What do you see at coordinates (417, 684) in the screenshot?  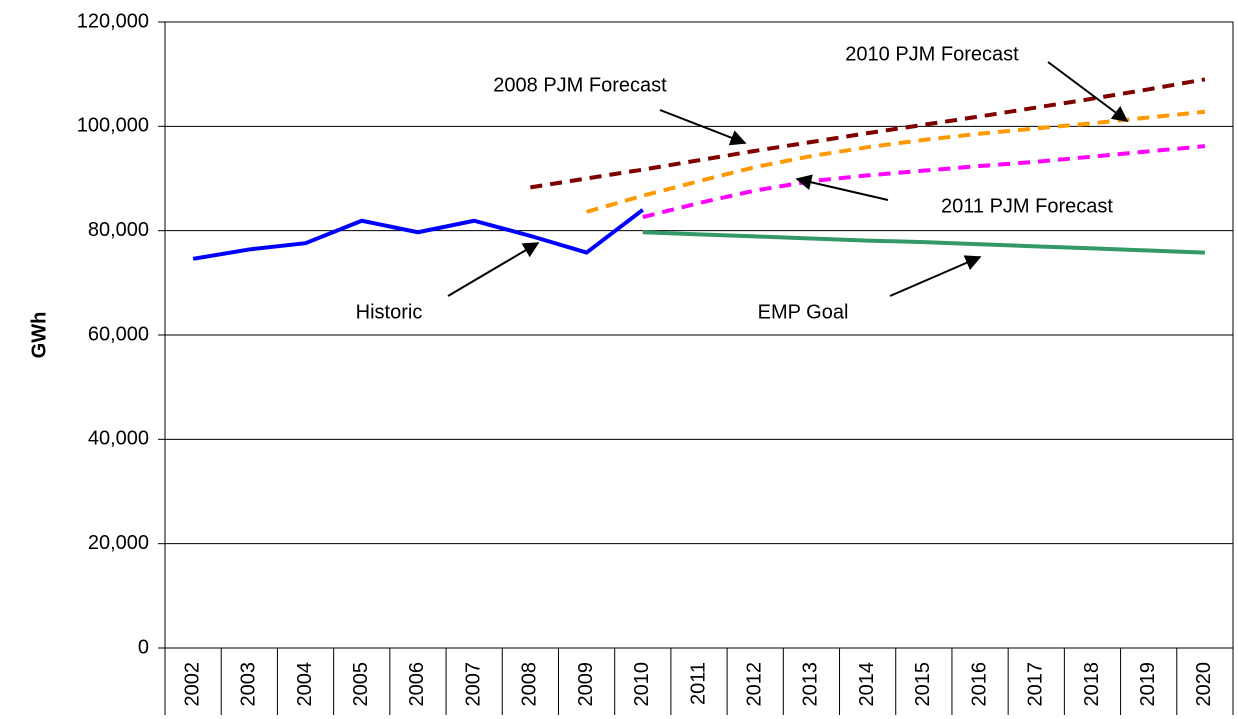 I see `x-tick-label: 2006` at bounding box center [417, 684].